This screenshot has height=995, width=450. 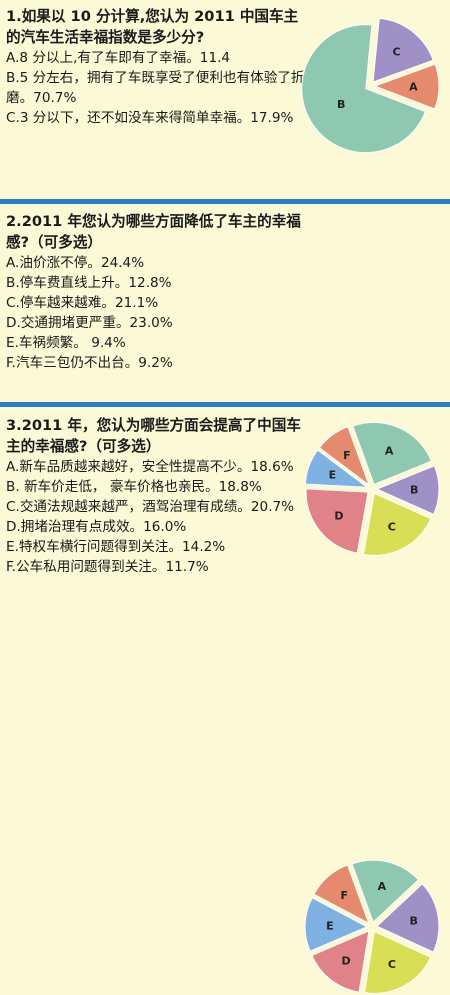 I want to click on question-3-title: 3.2011 年，您认为哪些方面会提高了中国车主的幸福感?（可多选）, so click(x=153, y=436).